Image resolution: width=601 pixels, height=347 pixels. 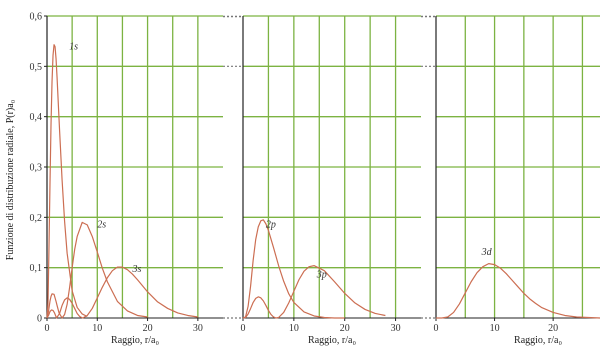 I want to click on y-tick-label: 0,1, so click(x=36, y=268).